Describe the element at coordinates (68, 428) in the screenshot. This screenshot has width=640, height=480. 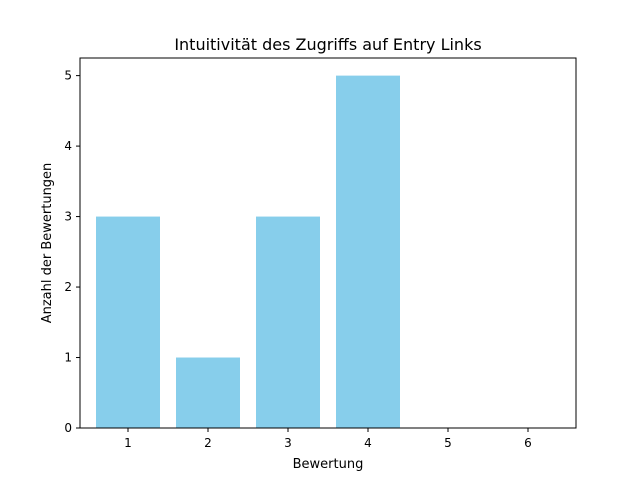
I see `y-tick-label: 0` at that location.